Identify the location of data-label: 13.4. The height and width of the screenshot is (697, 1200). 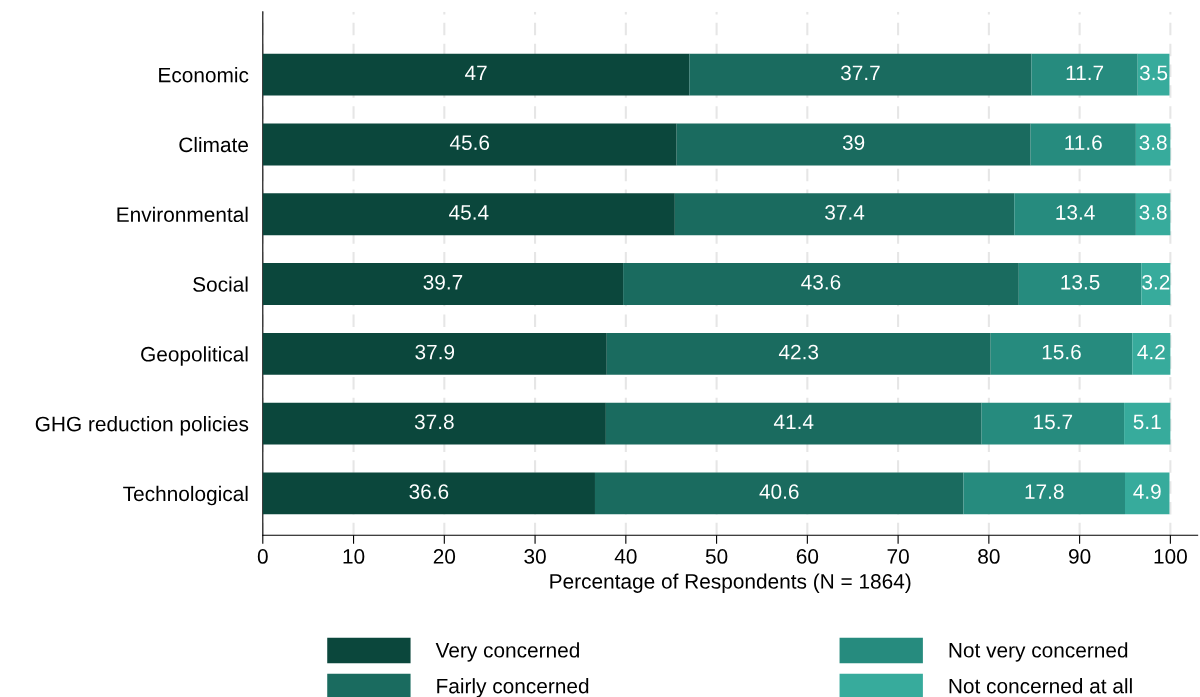
(1075, 212).